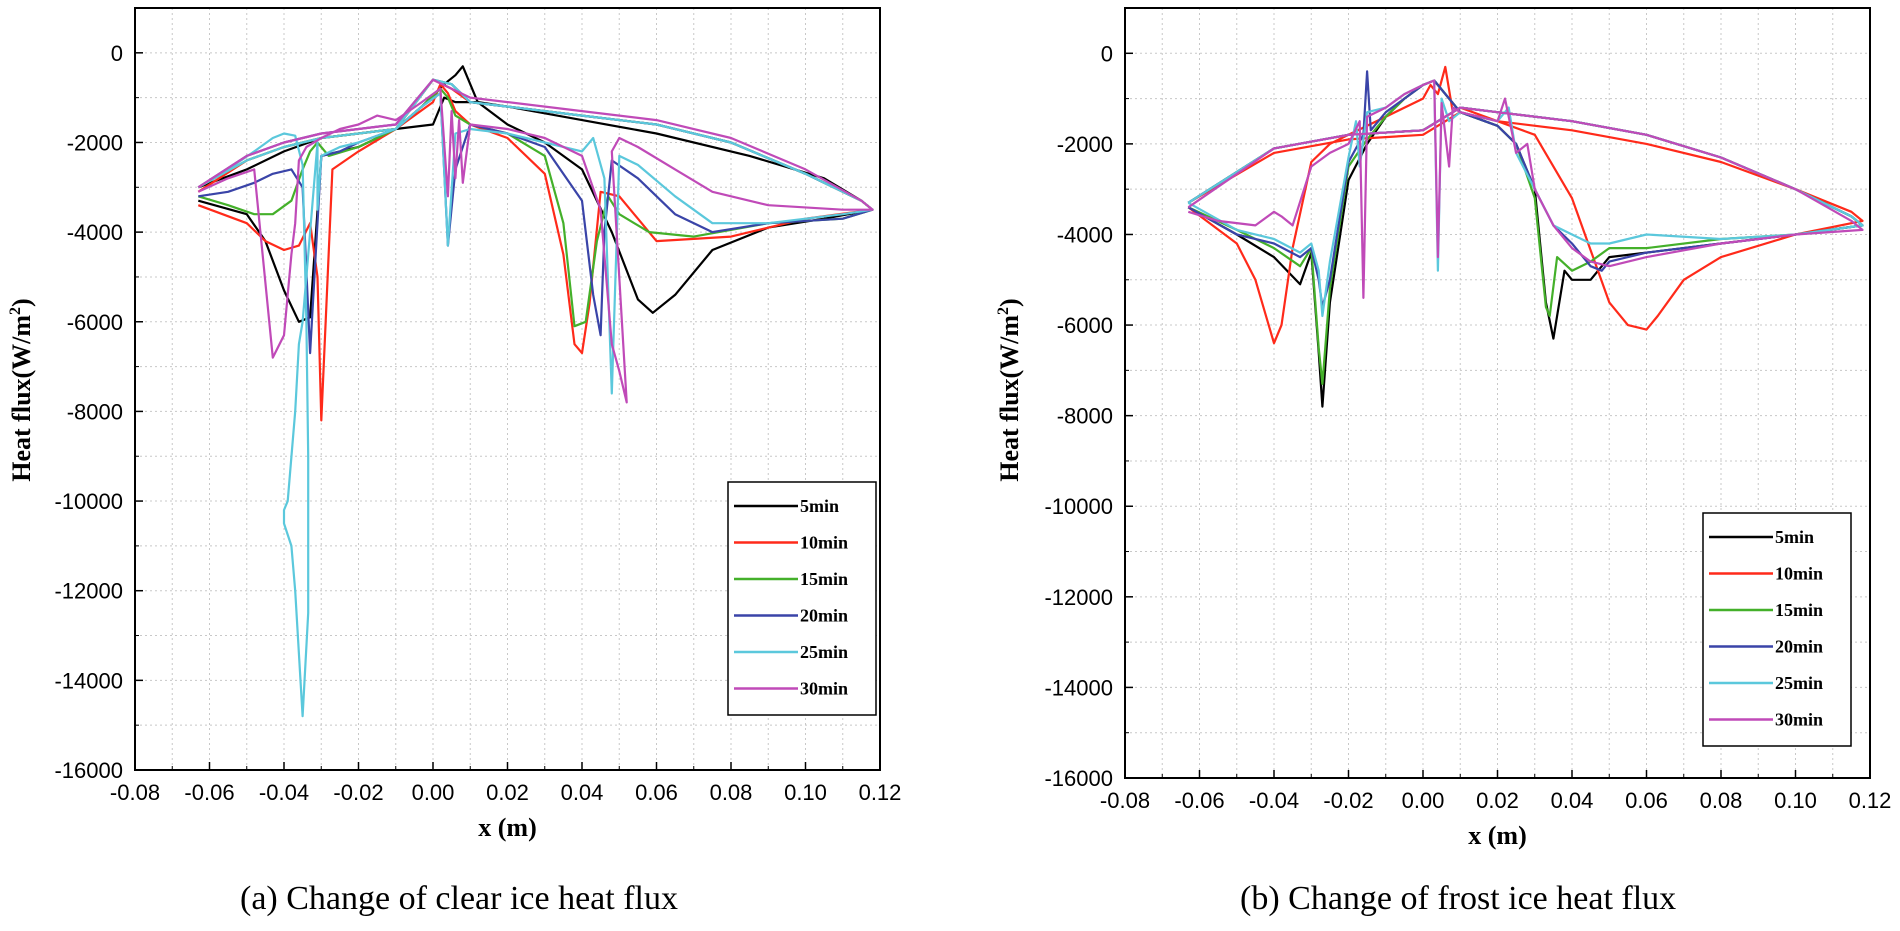 This screenshot has height=931, width=1900. What do you see at coordinates (1458, 898) in the screenshot?
I see `caption-b: (b) Change of frost ice heat flux` at bounding box center [1458, 898].